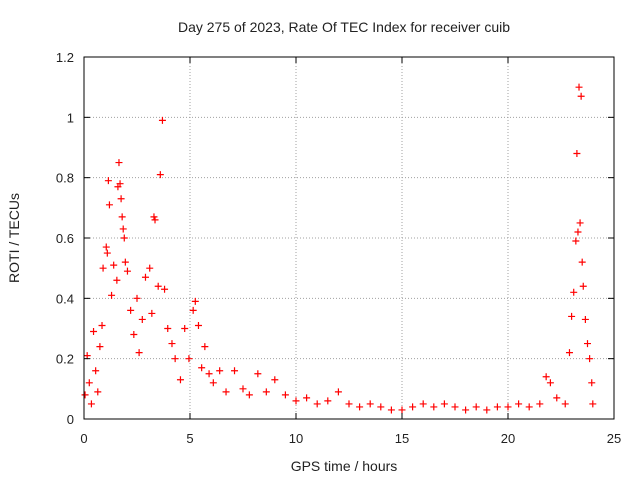  I want to click on x-tick-label: 0, so click(83, 438).